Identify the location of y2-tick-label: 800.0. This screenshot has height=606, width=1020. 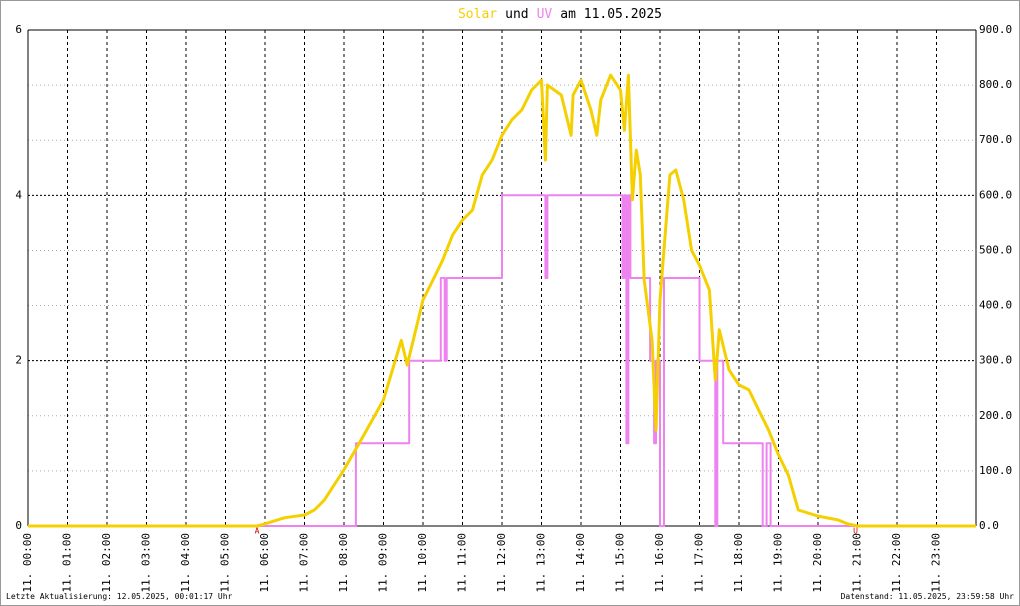
(995, 84).